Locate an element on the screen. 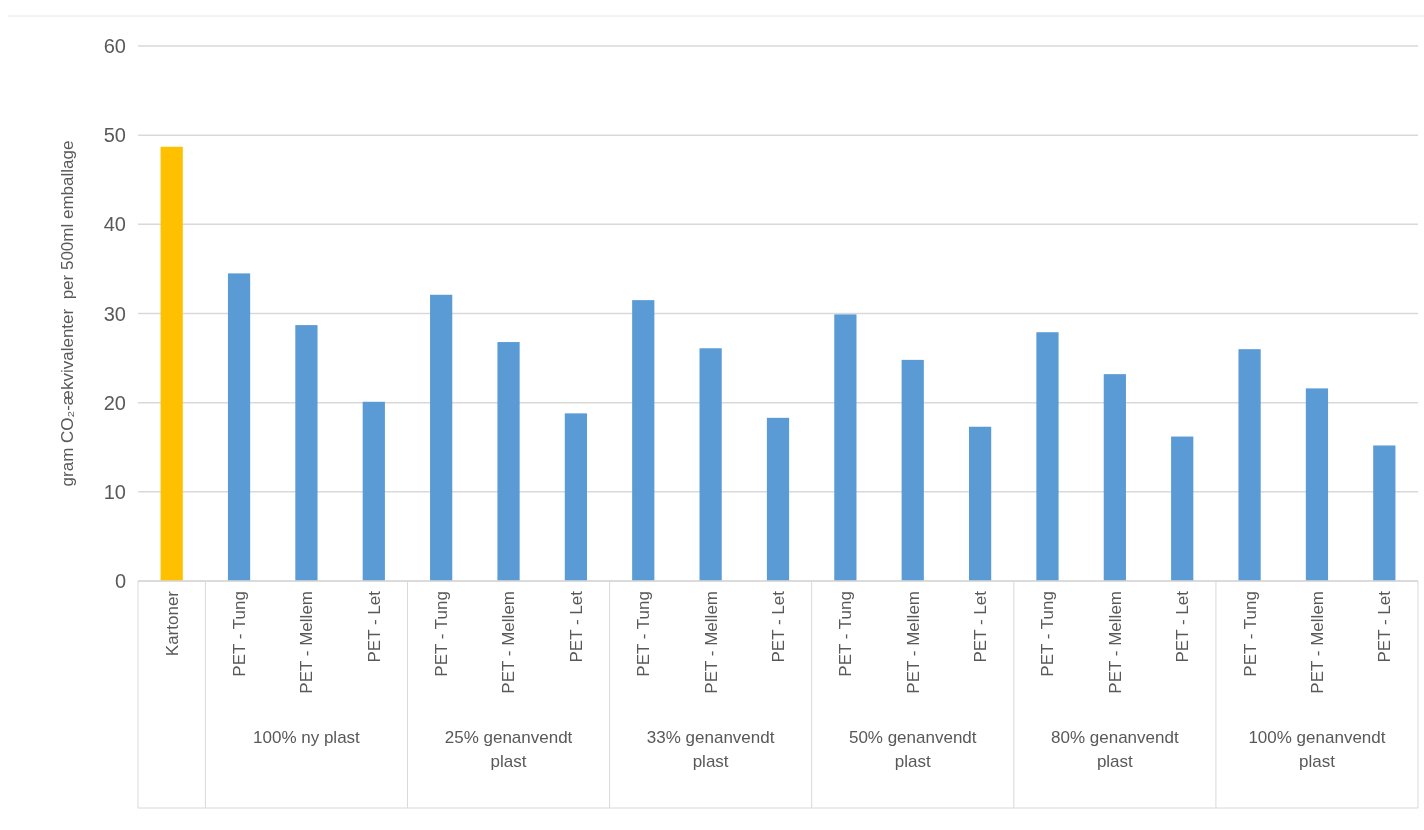  x-tick-label: Kartoner is located at coordinates (172, 623).